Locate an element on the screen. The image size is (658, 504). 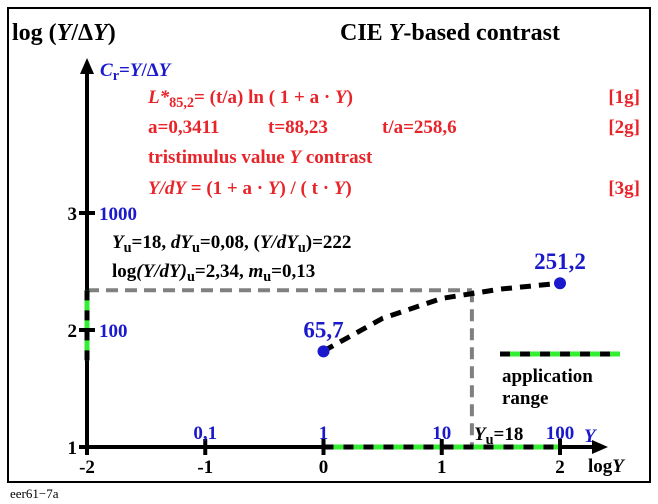
text-part: C is located at coordinates (106, 70).